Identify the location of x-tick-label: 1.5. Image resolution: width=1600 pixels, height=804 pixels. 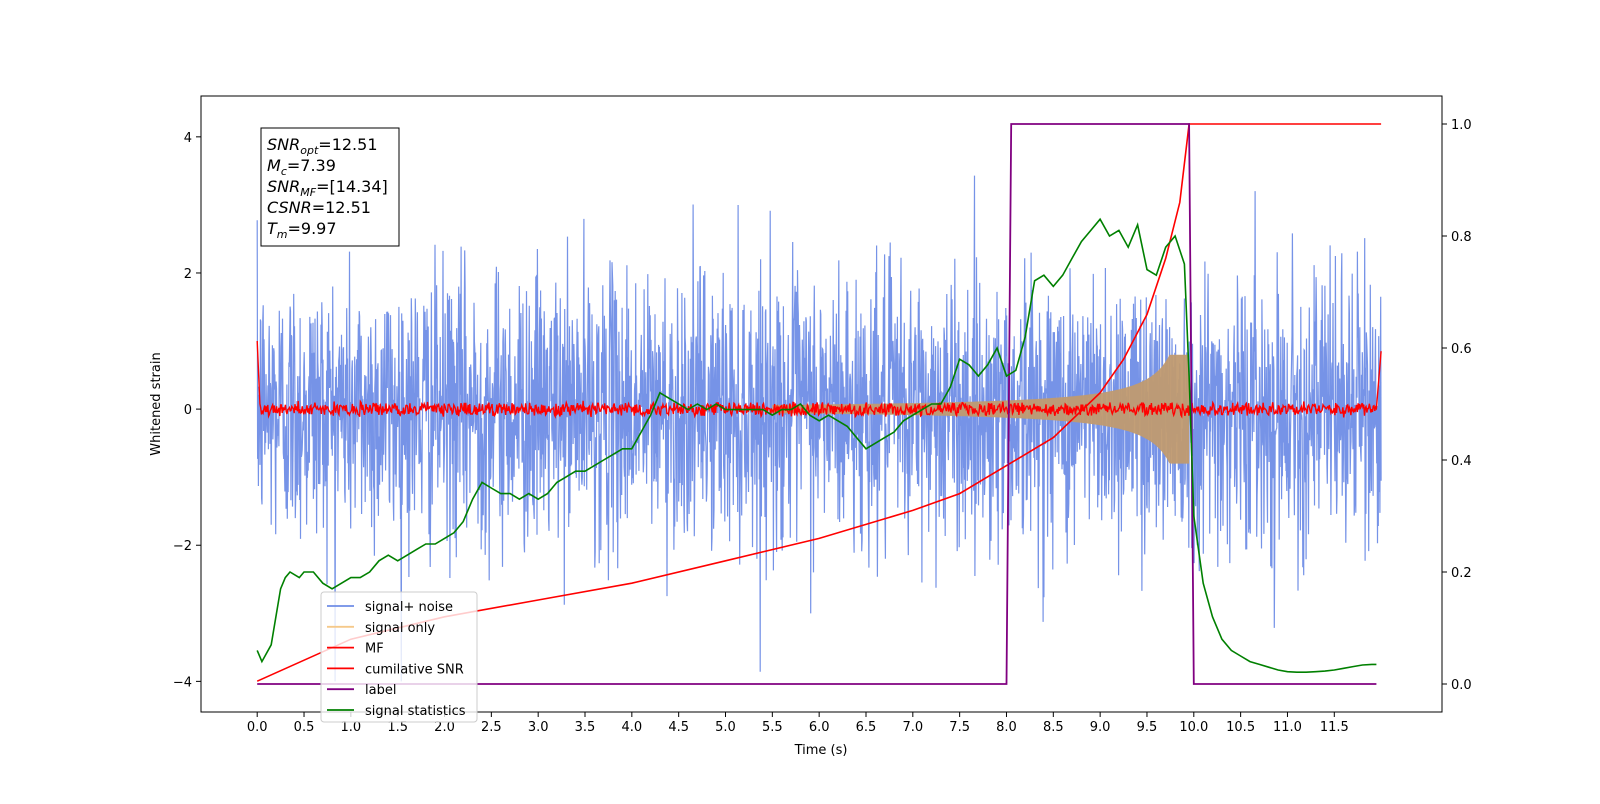
(397, 727).